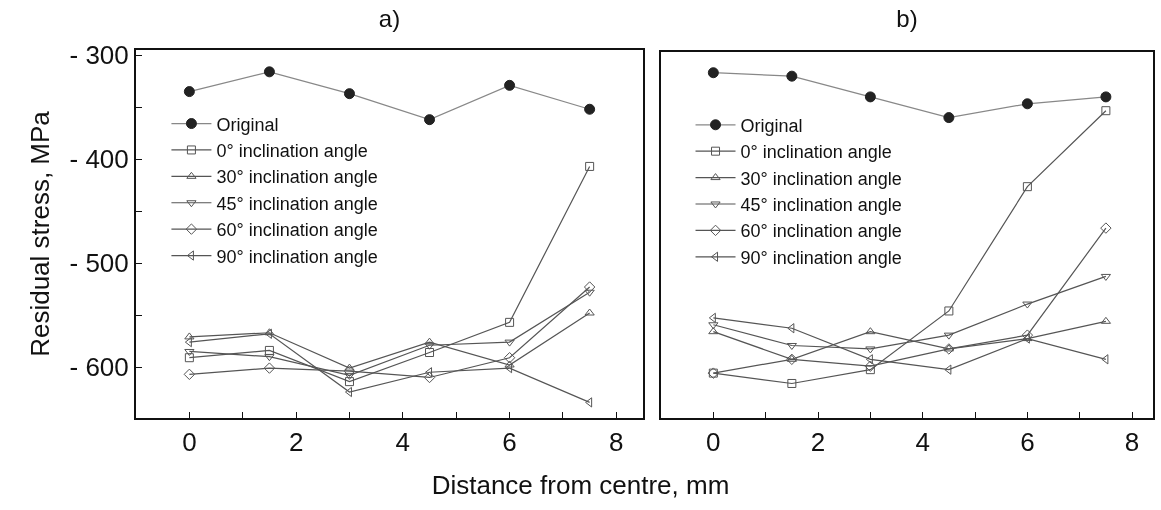 This screenshot has width=1161, height=510. What do you see at coordinates (99, 55) in the screenshot?
I see `y-tick-label: - 300` at bounding box center [99, 55].